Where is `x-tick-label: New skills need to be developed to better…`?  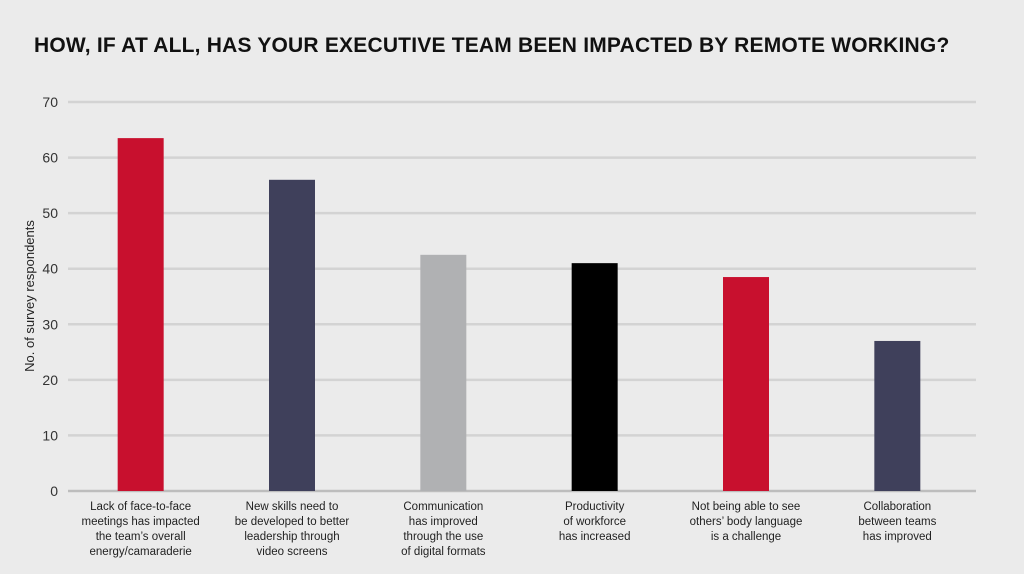
x-tick-label: New skills need to be developed to better… is located at coordinates (292, 529).